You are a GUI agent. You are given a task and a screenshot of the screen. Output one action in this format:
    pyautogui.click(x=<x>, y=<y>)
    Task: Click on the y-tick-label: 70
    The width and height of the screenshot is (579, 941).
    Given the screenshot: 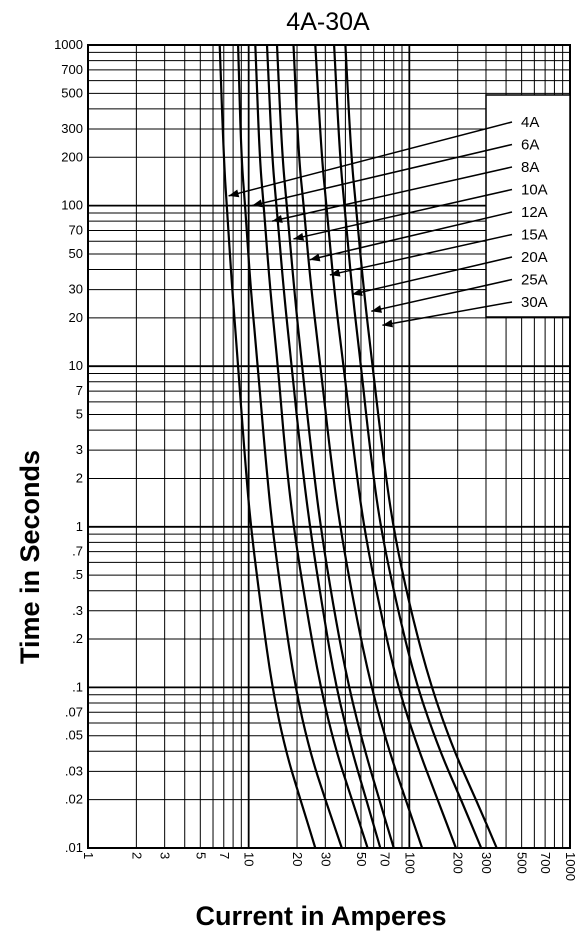 What is the action you would take?
    pyautogui.click(x=76, y=229)
    